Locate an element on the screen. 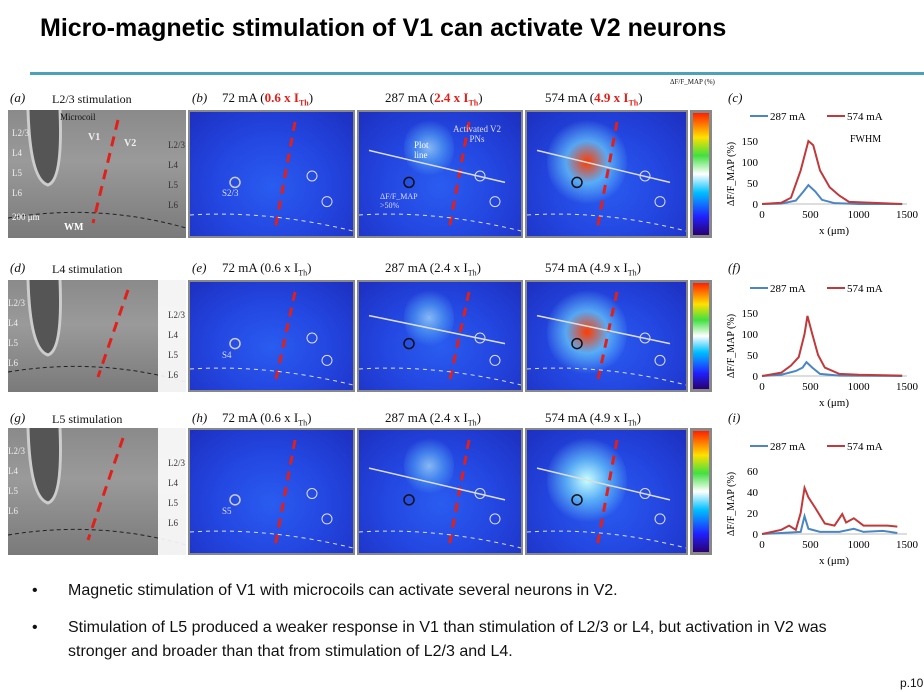 The width and height of the screenshot is (924, 692). panel-label-maps: (h) is located at coordinates (200, 417).